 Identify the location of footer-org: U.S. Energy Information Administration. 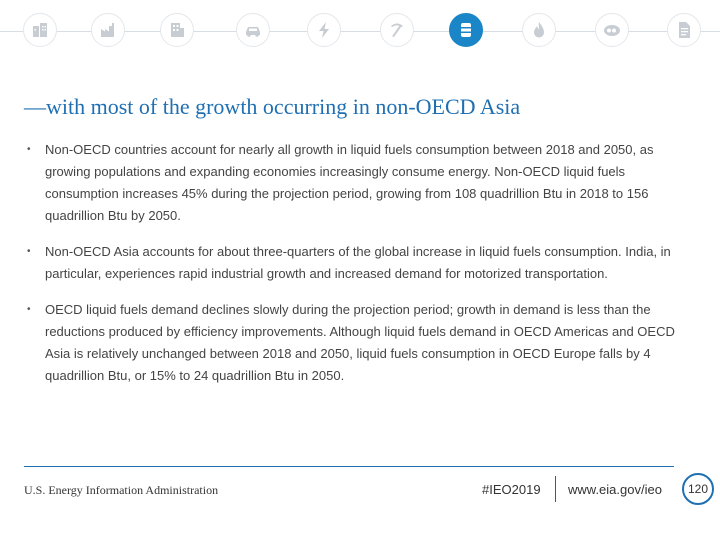
(121, 490).